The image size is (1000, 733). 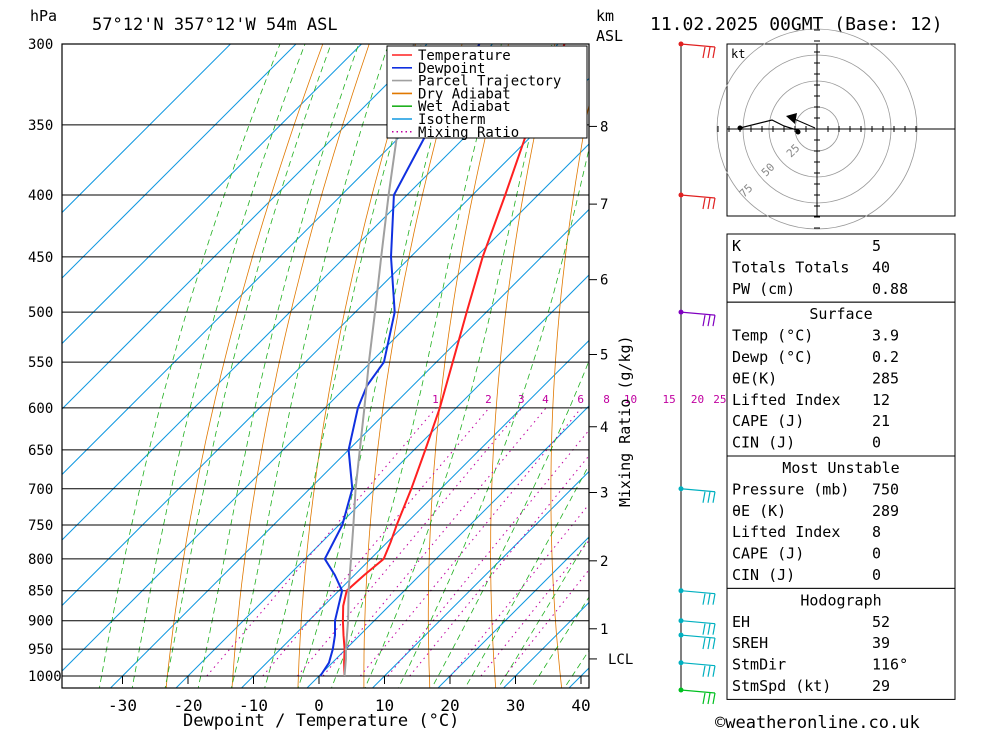 What do you see at coordinates (768, 554) in the screenshot?
I see `index-label: CAPE (J)` at bounding box center [768, 554].